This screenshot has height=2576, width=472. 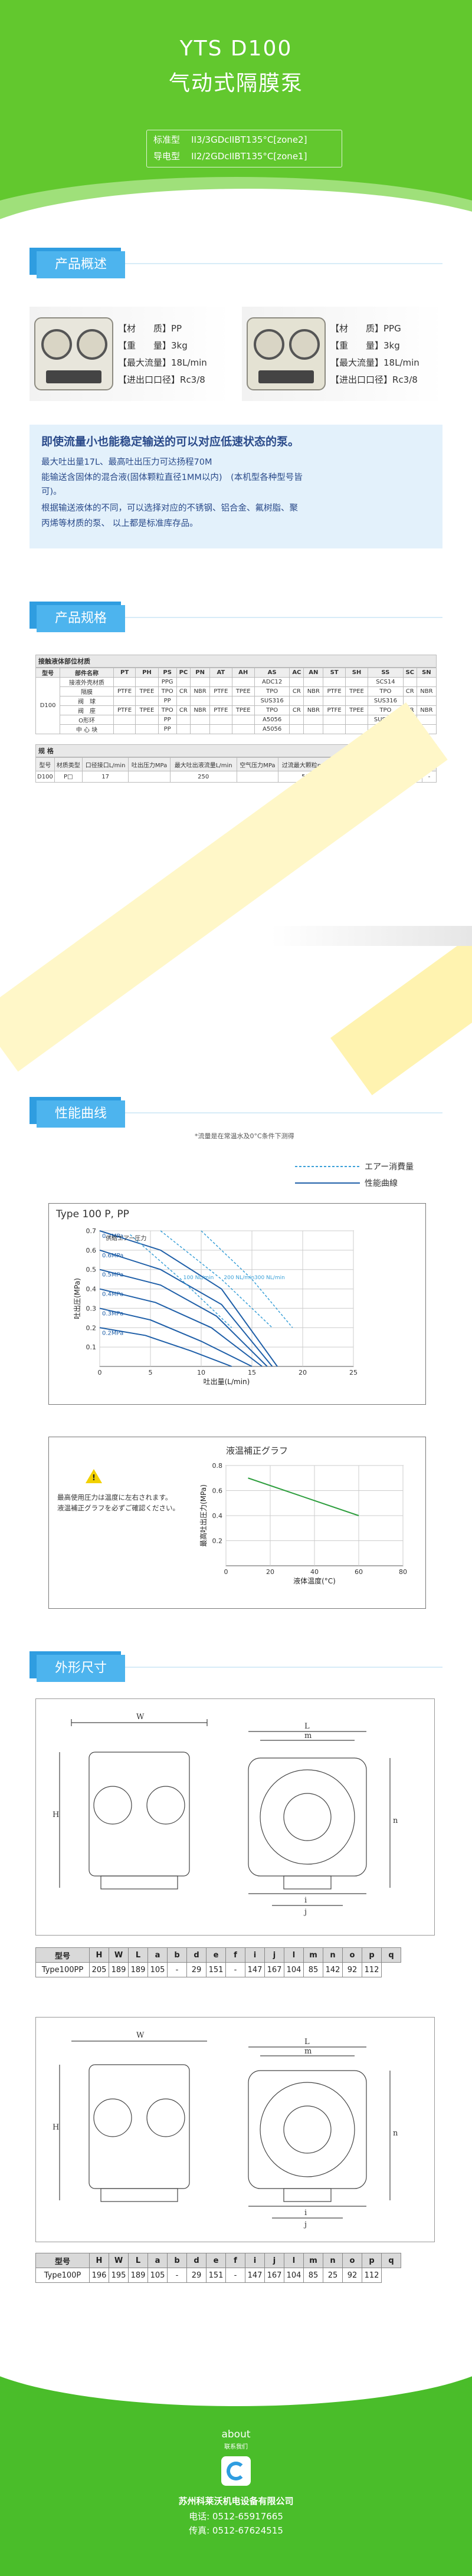 What do you see at coordinates (395, 1820) in the screenshot?
I see `svg-text: n` at bounding box center [395, 1820].